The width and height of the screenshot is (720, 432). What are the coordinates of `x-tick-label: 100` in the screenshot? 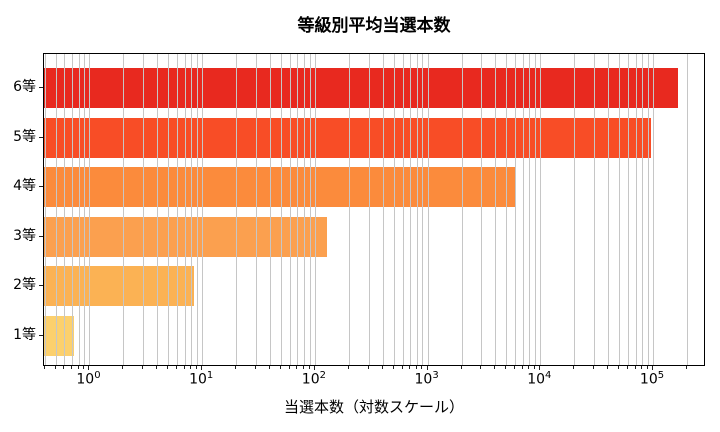 It's located at (88, 379).